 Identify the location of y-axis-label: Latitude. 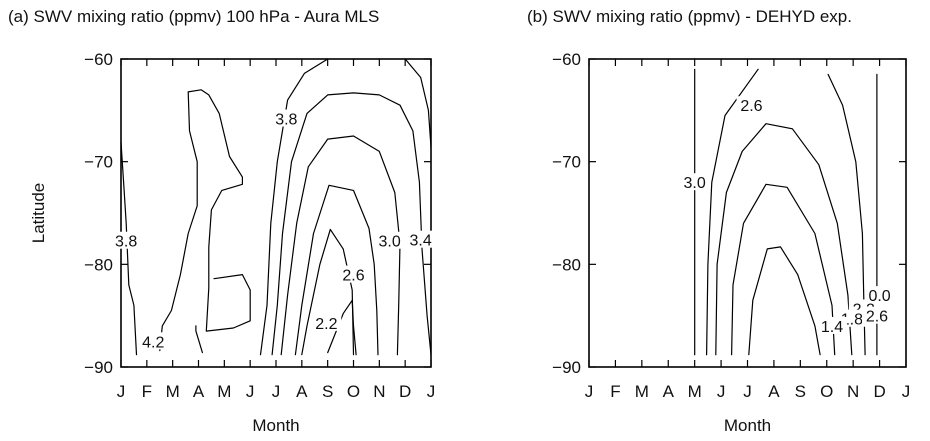
(38, 213).